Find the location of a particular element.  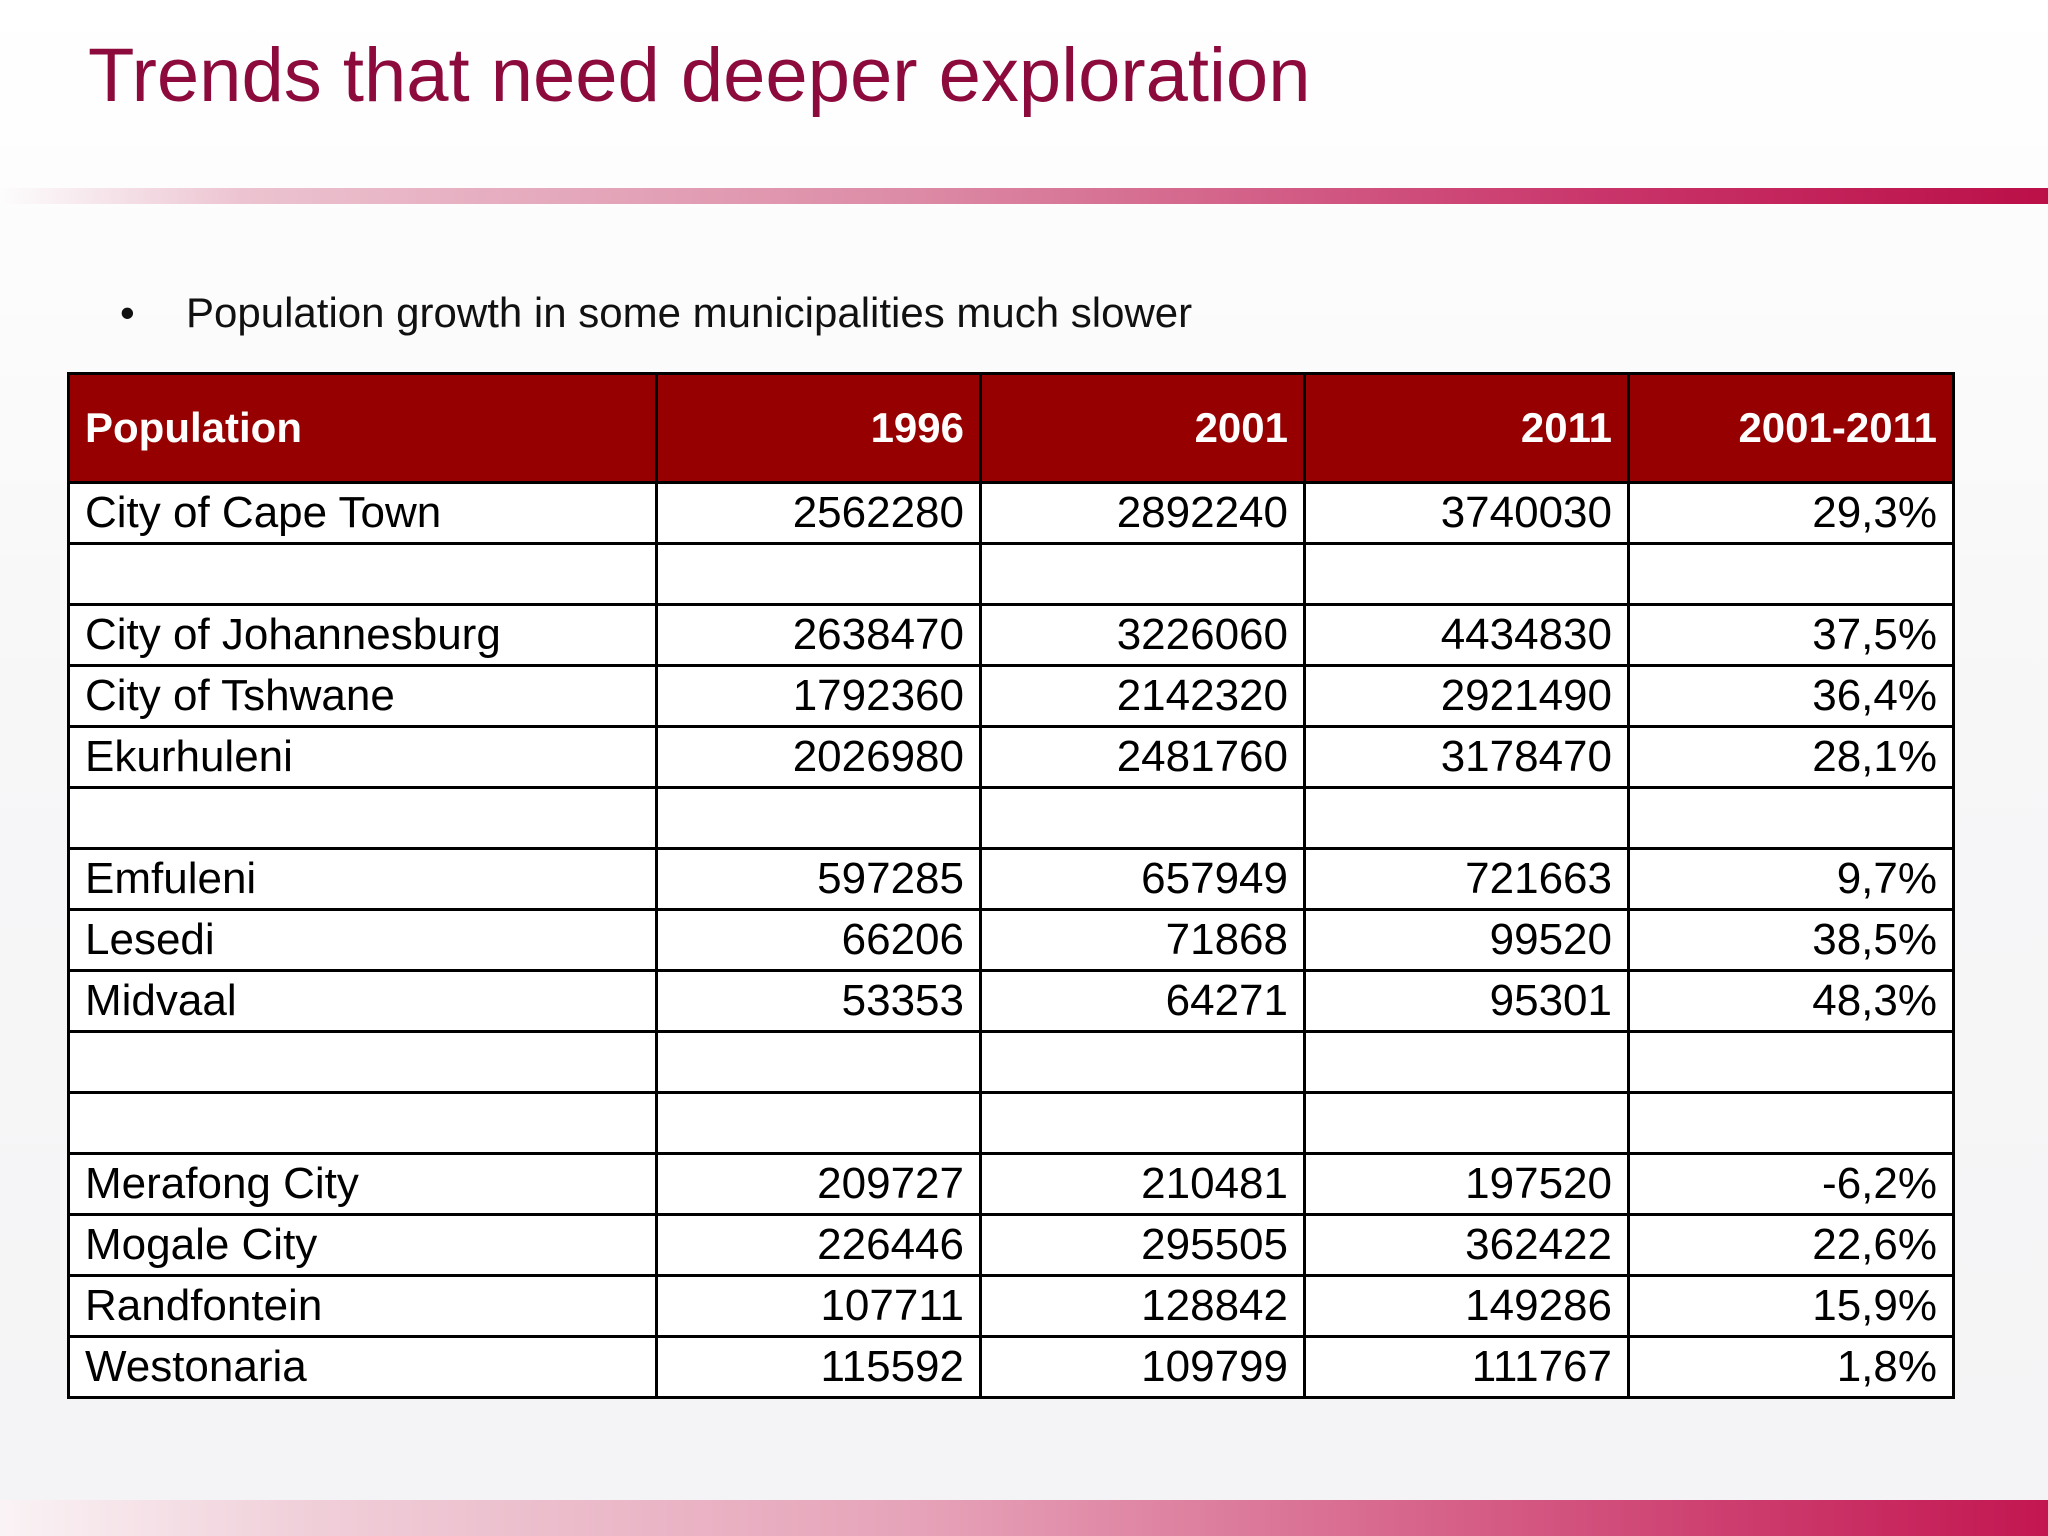

title-divider-band is located at coordinates (1024, 196).